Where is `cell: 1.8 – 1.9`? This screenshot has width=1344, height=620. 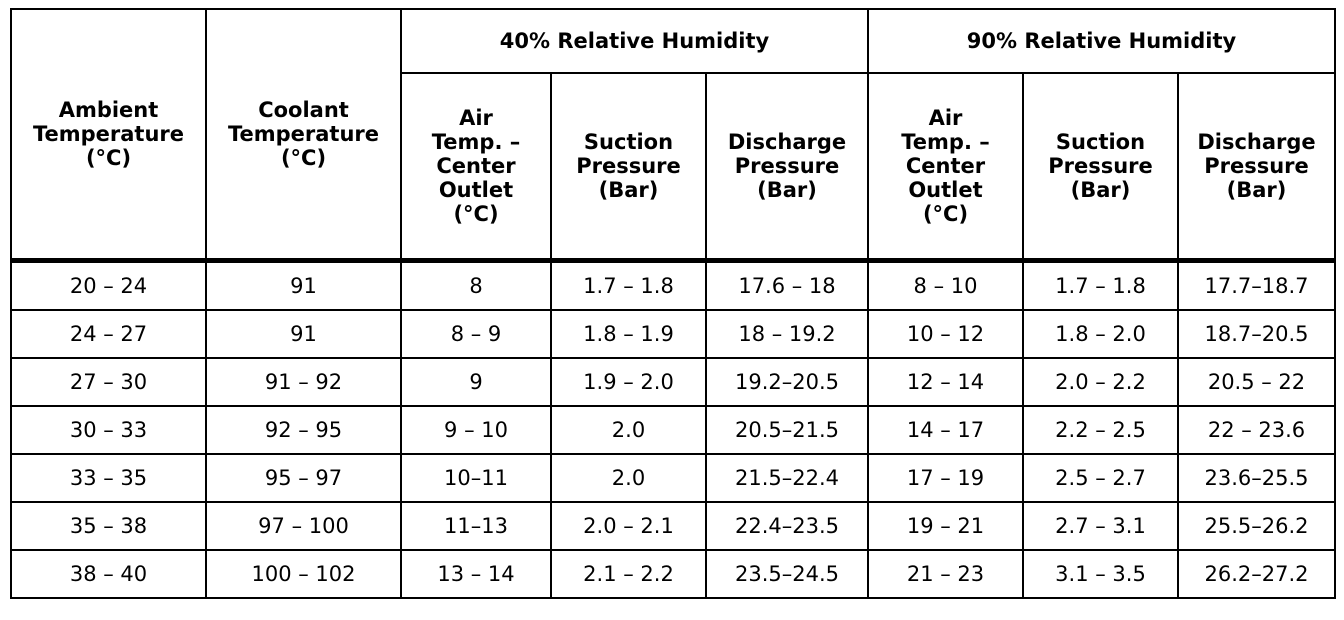
cell: 1.8 – 1.9 is located at coordinates (628, 334).